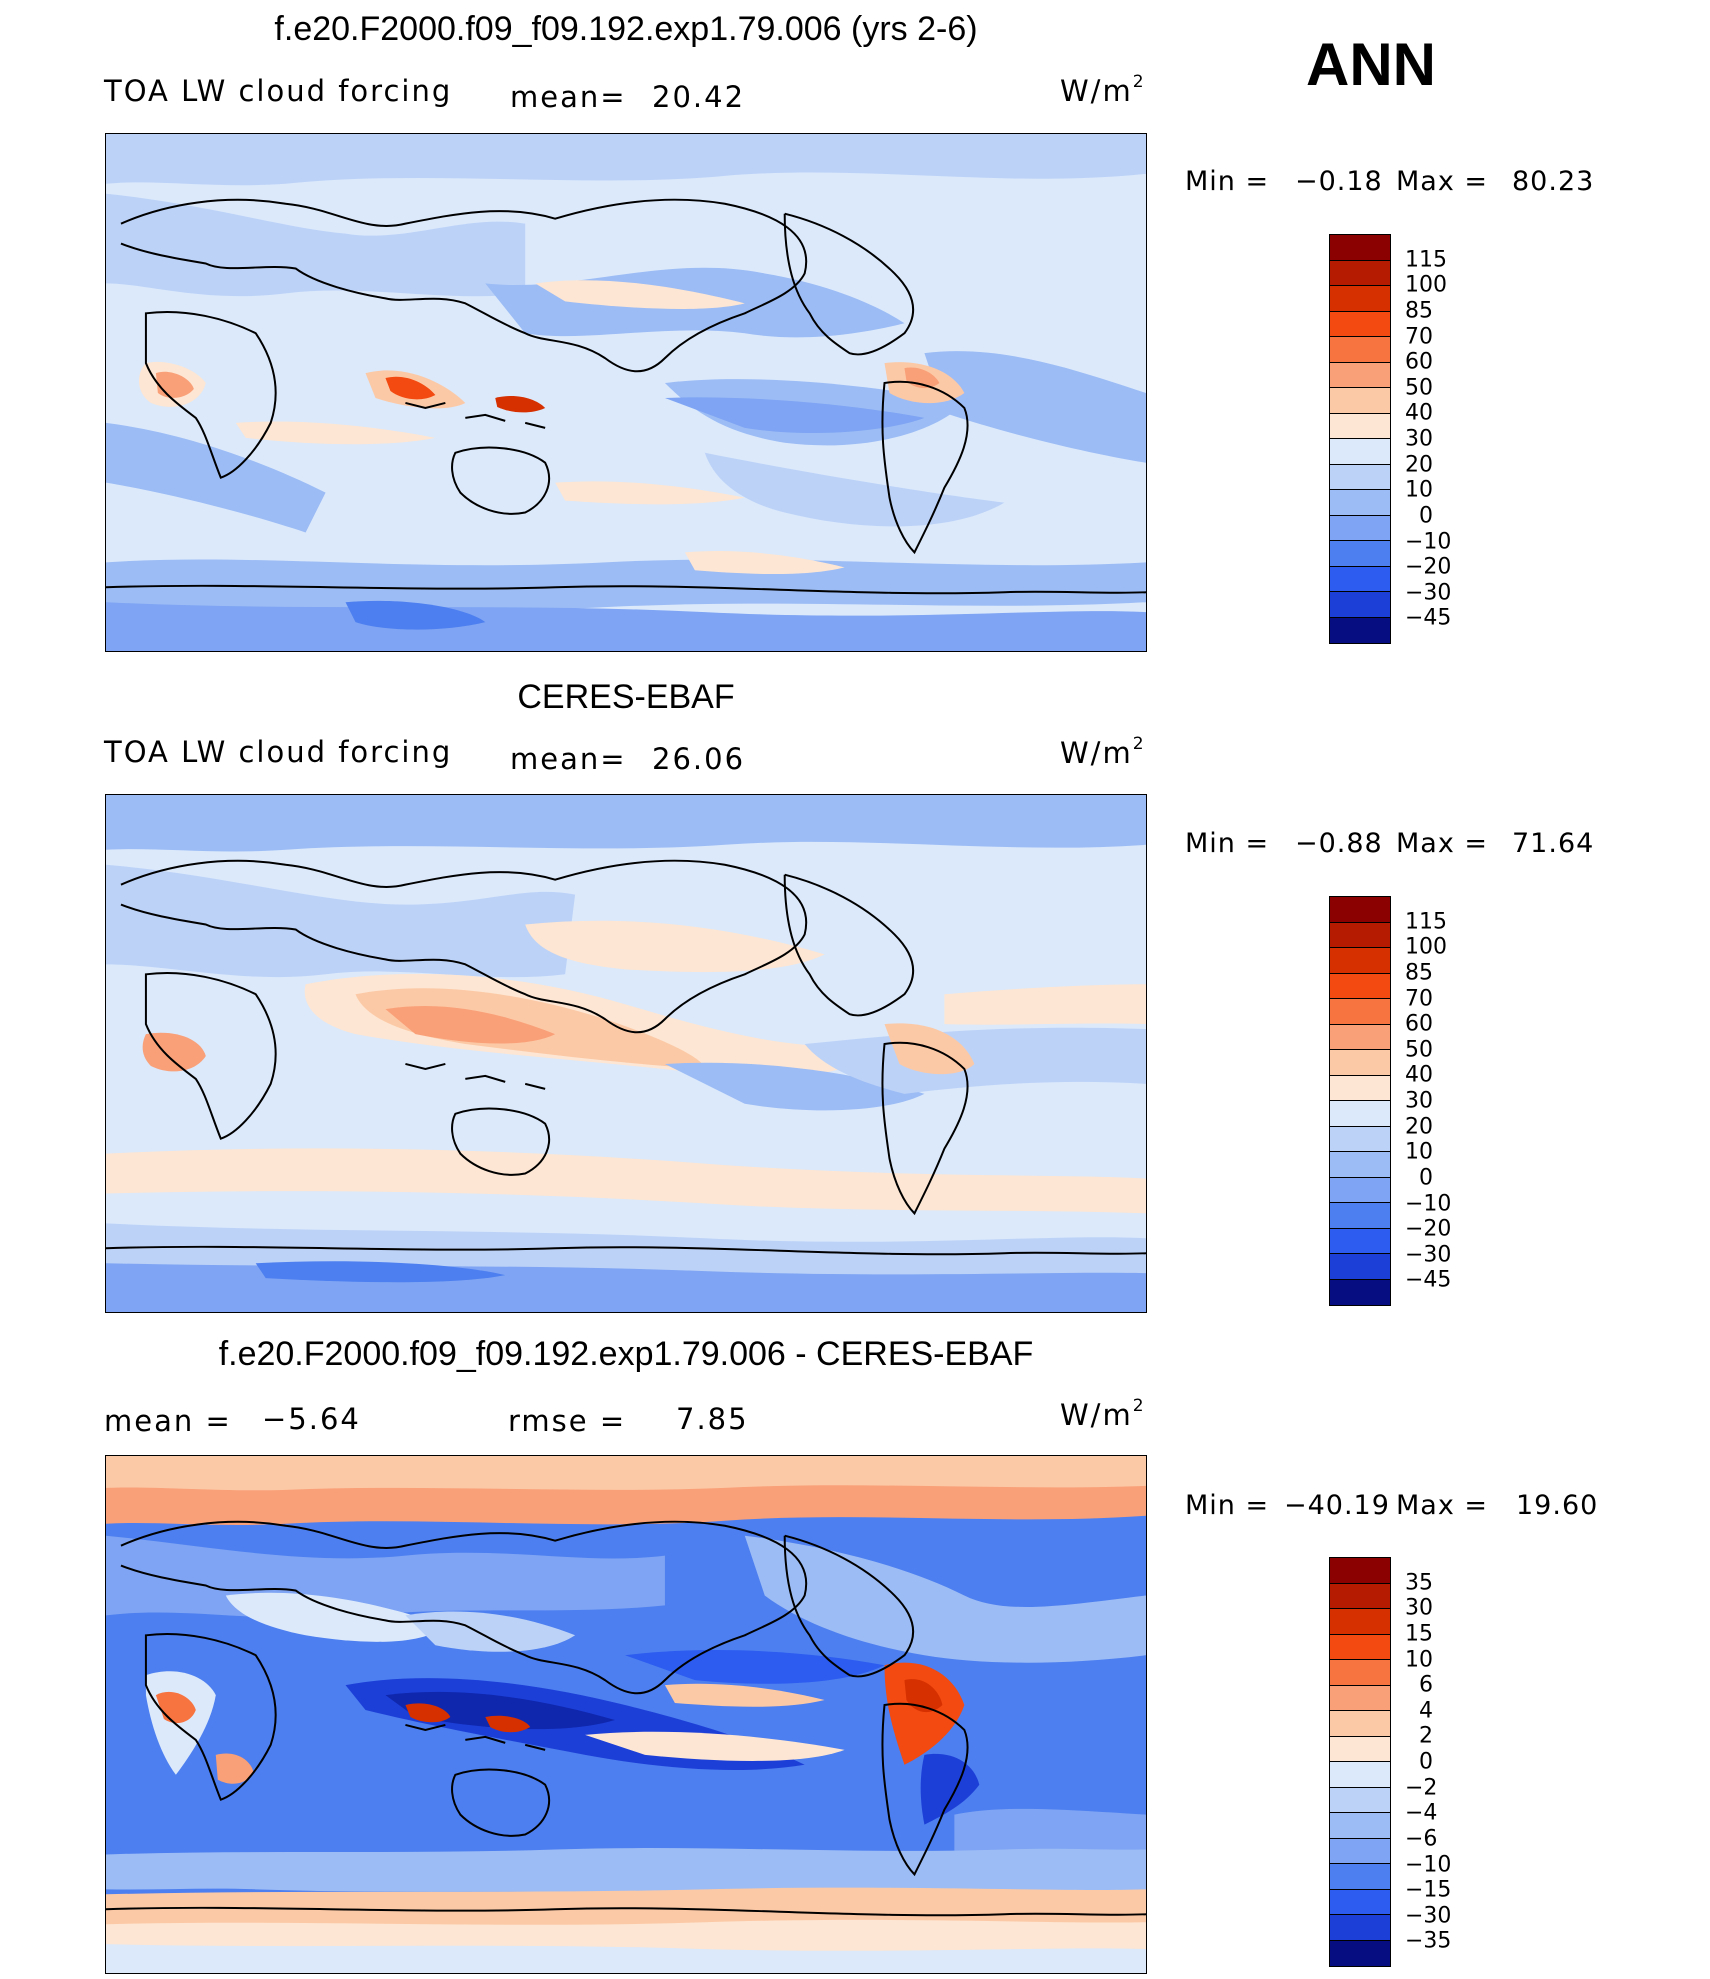 The height and width of the screenshot is (1979, 1710). Describe the element at coordinates (1553, 843) in the screenshot. I see `panel-2-max-value: 71.64` at that location.